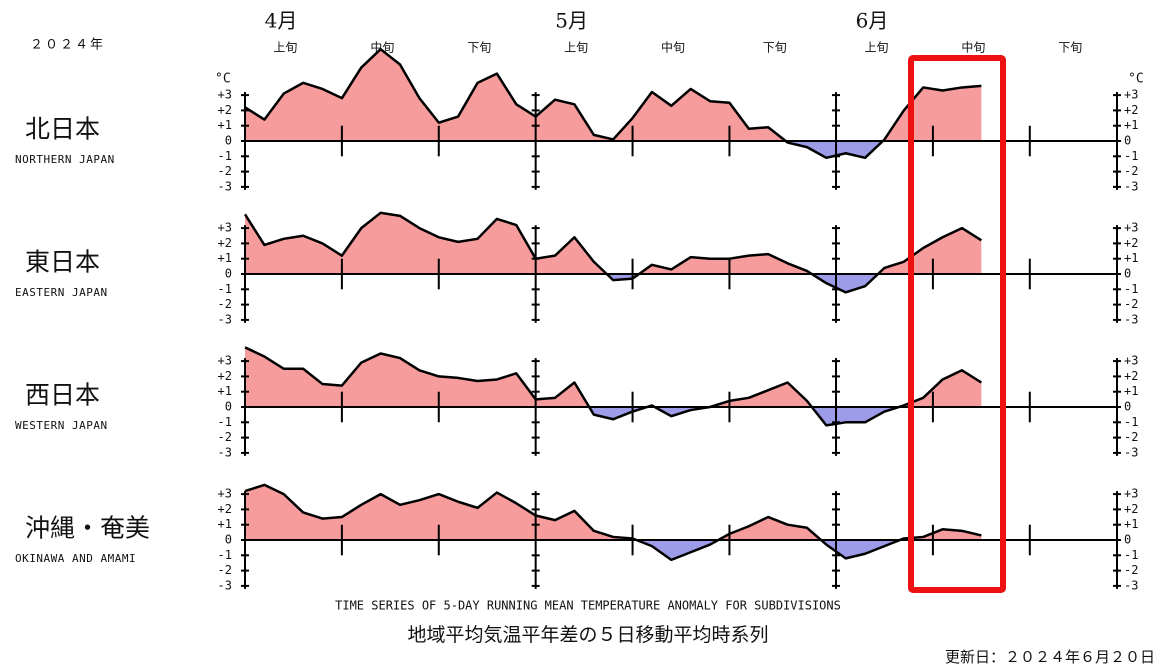  Describe the element at coordinates (62, 395) in the screenshot. I see `panel-title: 西日本` at that location.